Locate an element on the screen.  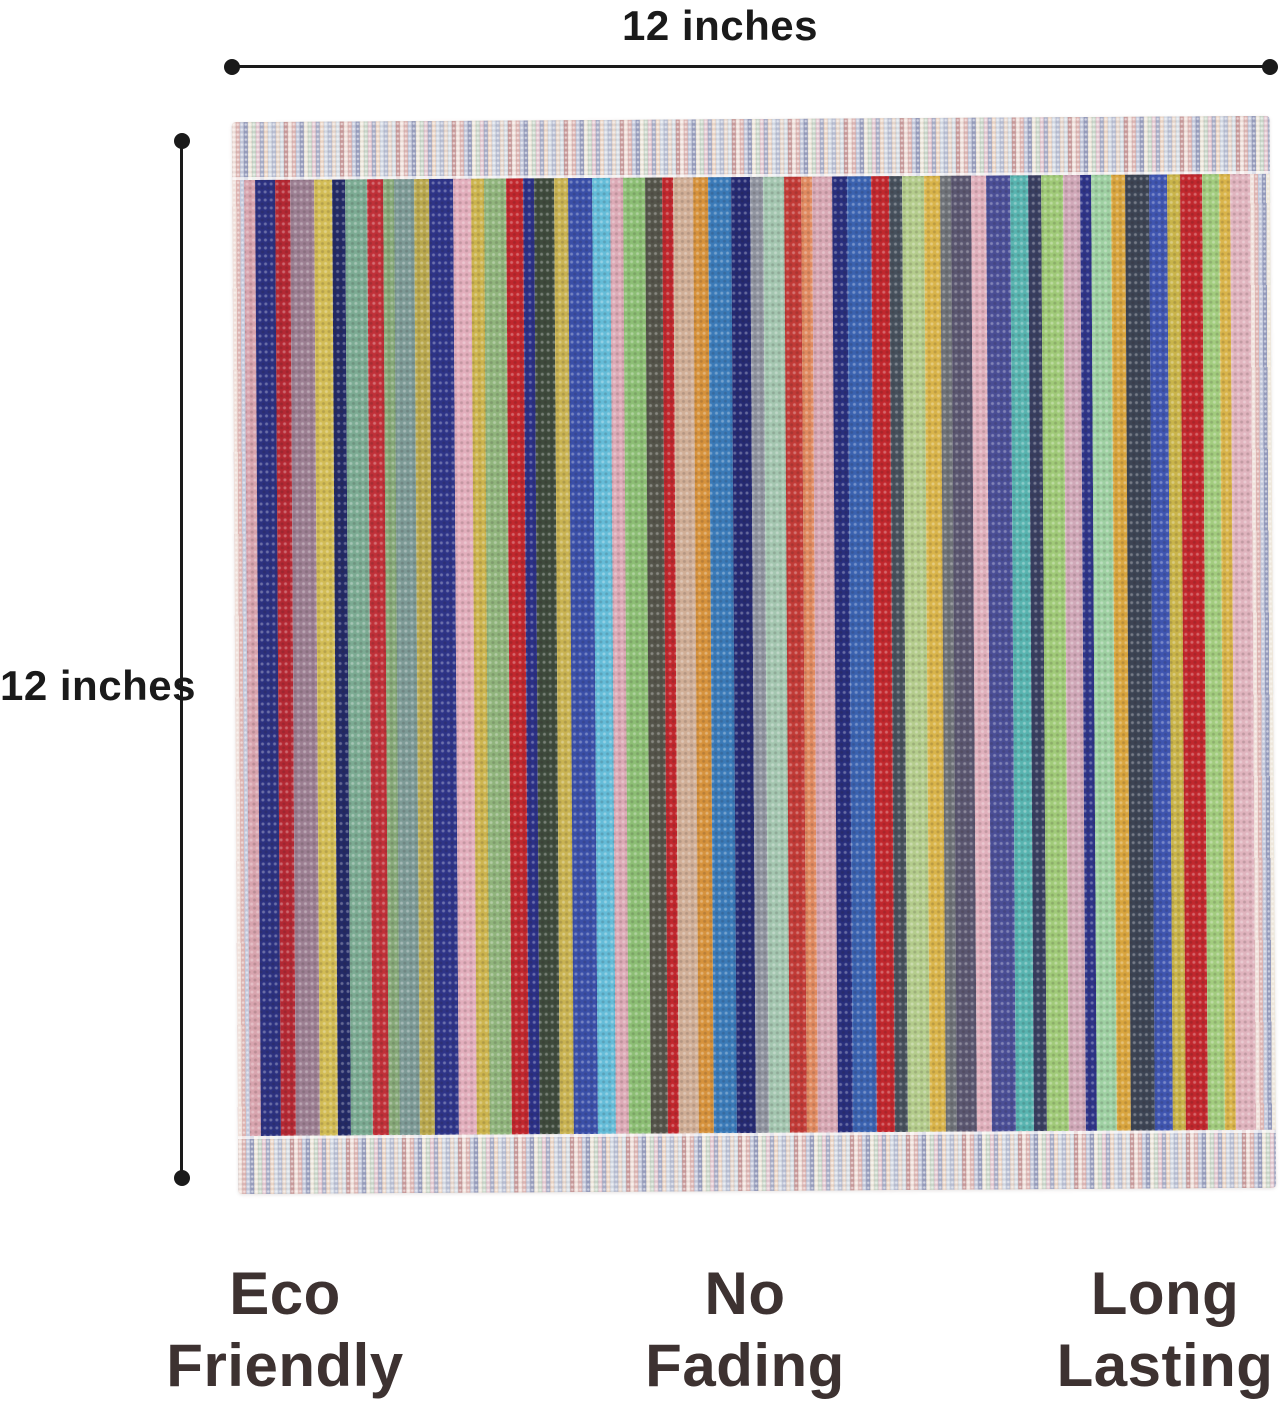
feature-line: No is located at coordinates (745, 1293).